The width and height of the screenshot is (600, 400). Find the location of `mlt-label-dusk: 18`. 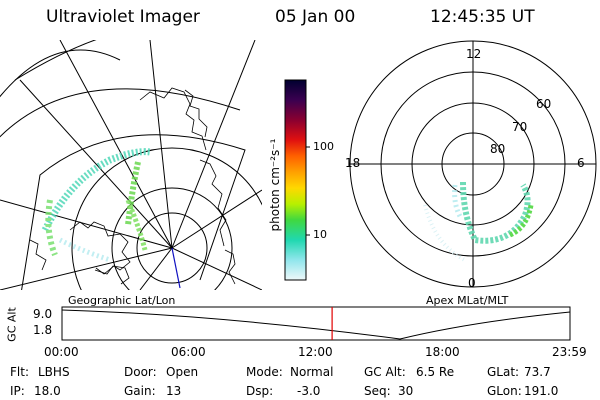

mlt-label-dusk: 18 is located at coordinates (353, 163).